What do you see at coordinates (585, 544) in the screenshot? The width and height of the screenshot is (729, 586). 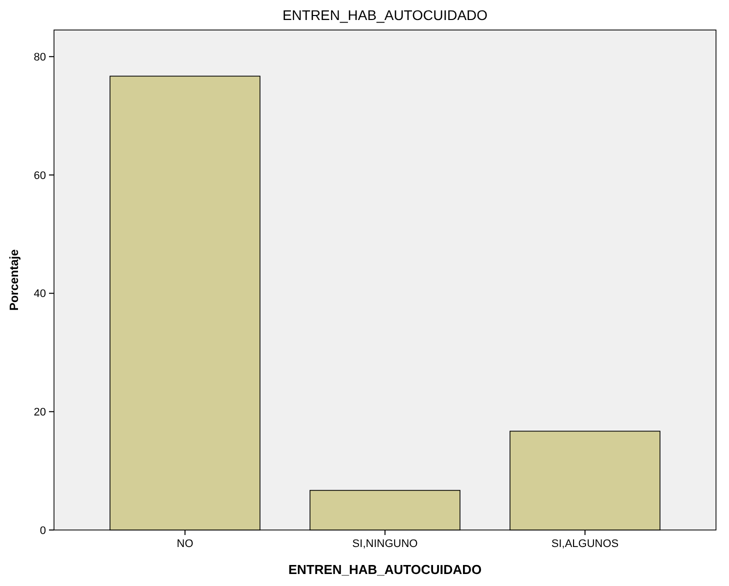 I see `x-tick-label: SI,ALGUNOS` at bounding box center [585, 544].